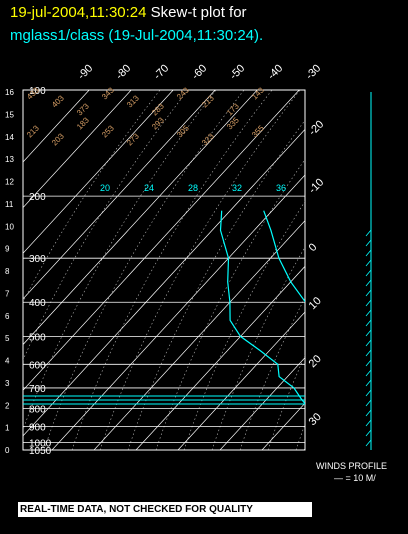  What do you see at coordinates (40, 444) in the screenshot?
I see `pressure-label: 1000` at bounding box center [40, 444].